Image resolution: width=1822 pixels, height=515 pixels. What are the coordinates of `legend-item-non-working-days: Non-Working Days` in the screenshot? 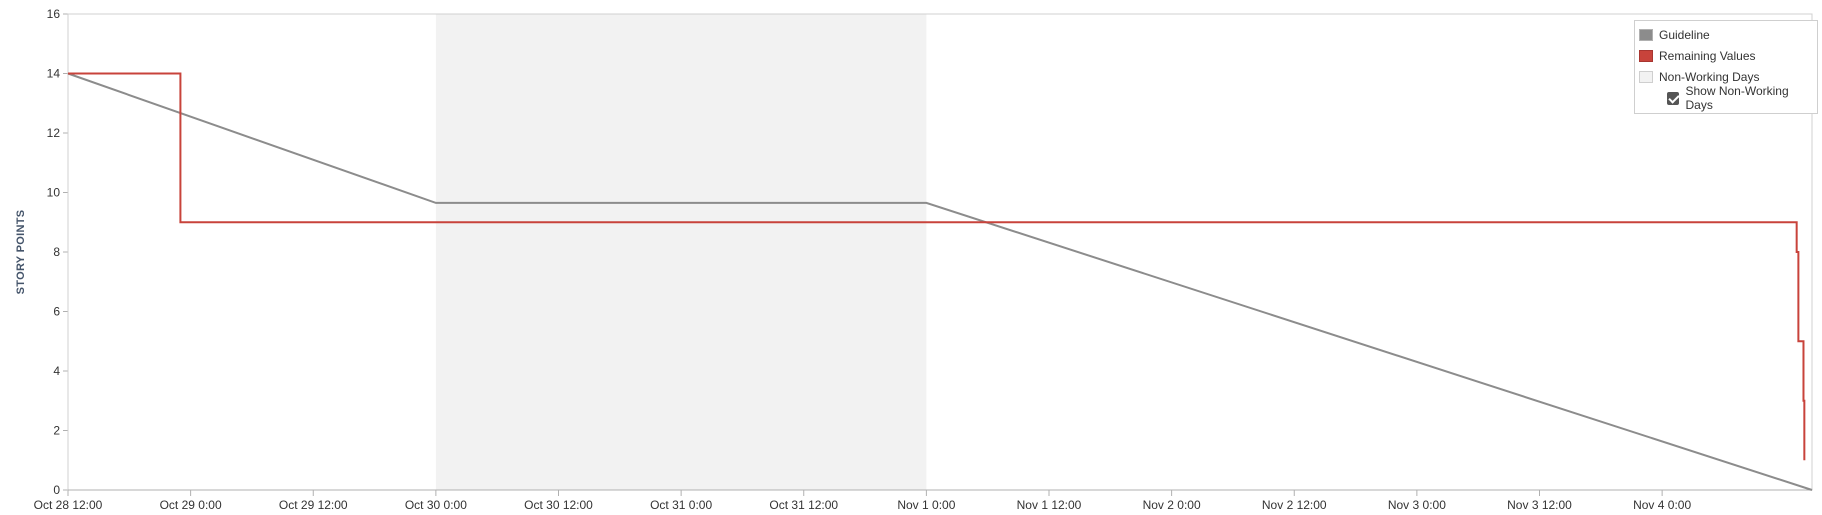 It's located at (1726, 76).